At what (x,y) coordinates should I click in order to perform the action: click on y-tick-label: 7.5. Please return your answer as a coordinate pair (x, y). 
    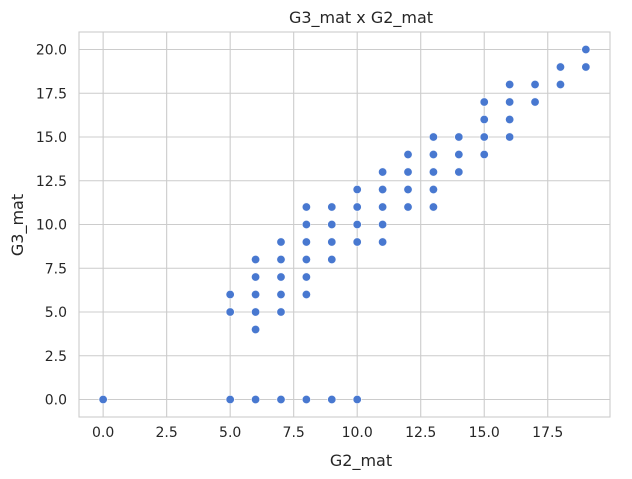
    Looking at the image, I should click on (56, 269).